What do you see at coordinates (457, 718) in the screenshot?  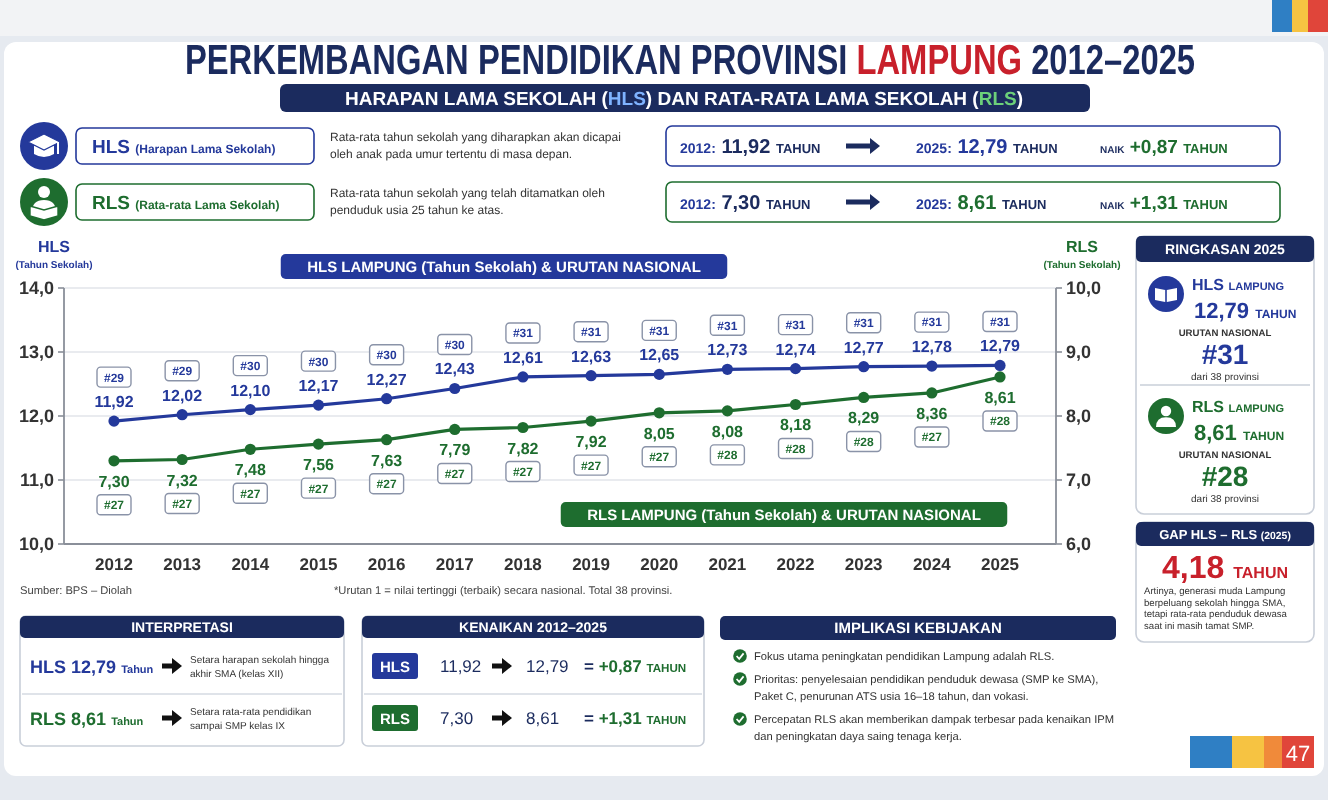 I see `text: 7,30` at bounding box center [457, 718].